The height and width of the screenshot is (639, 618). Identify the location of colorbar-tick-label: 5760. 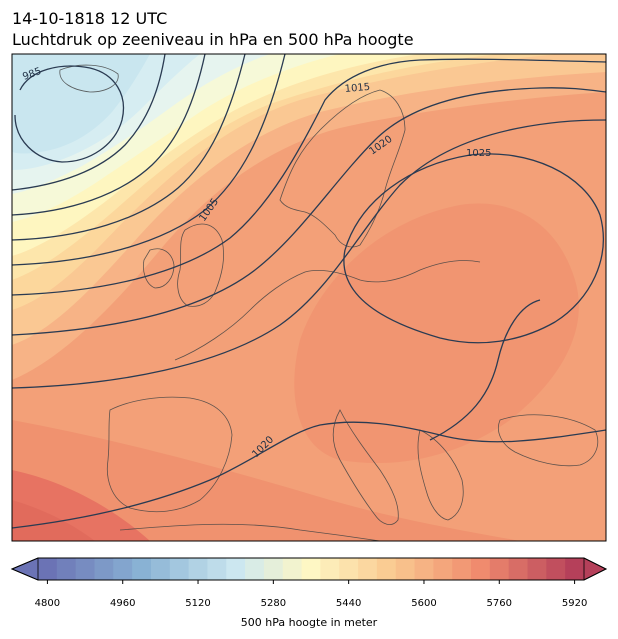
(499, 603).